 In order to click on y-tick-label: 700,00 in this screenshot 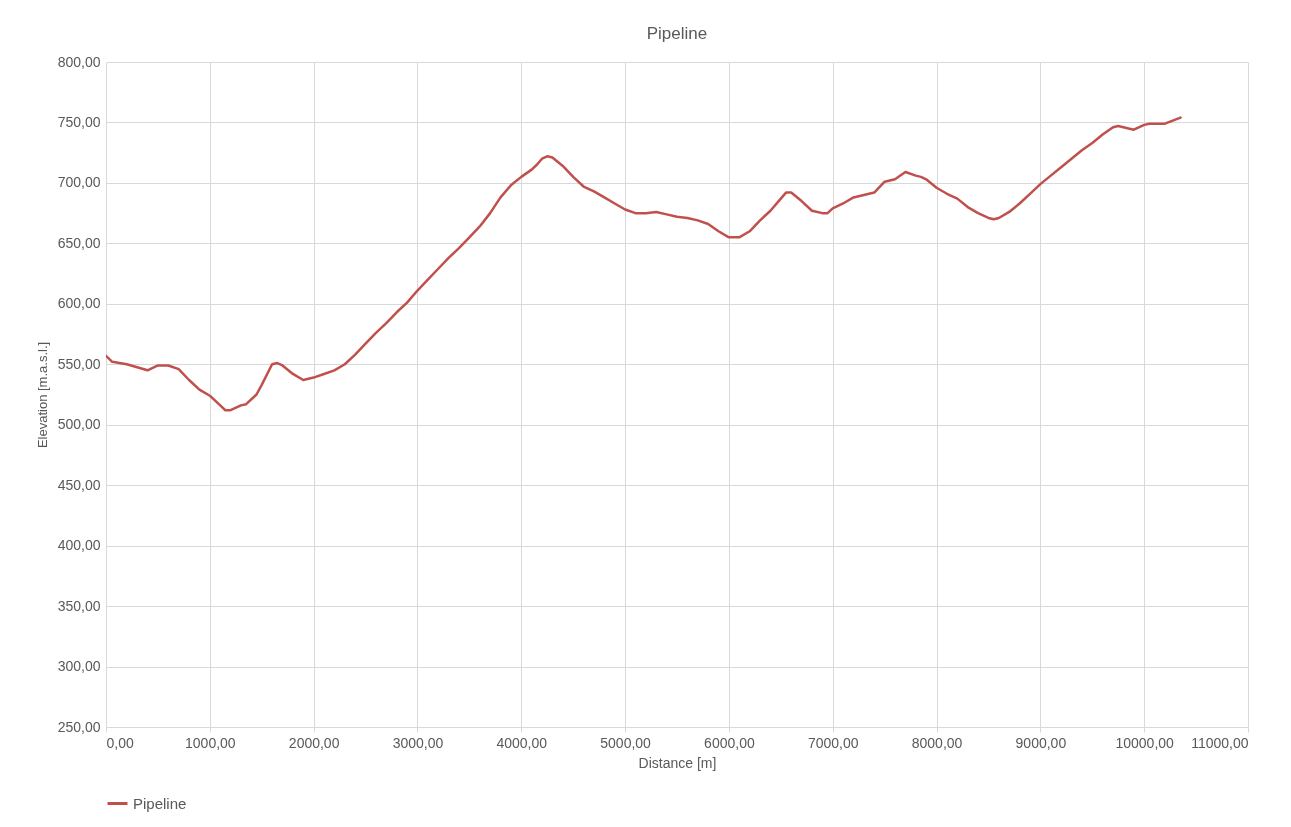, I will do `click(79, 182)`.